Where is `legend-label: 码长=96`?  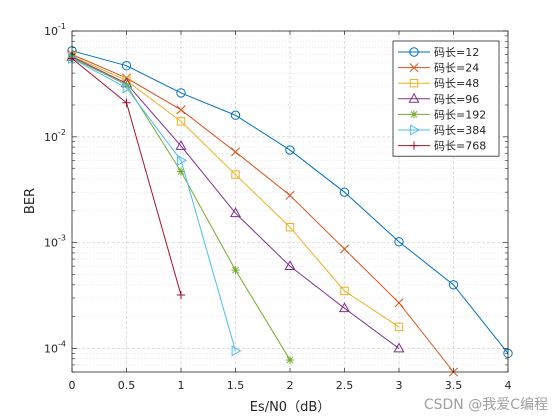 legend-label: 码长=96 is located at coordinates (456, 99).